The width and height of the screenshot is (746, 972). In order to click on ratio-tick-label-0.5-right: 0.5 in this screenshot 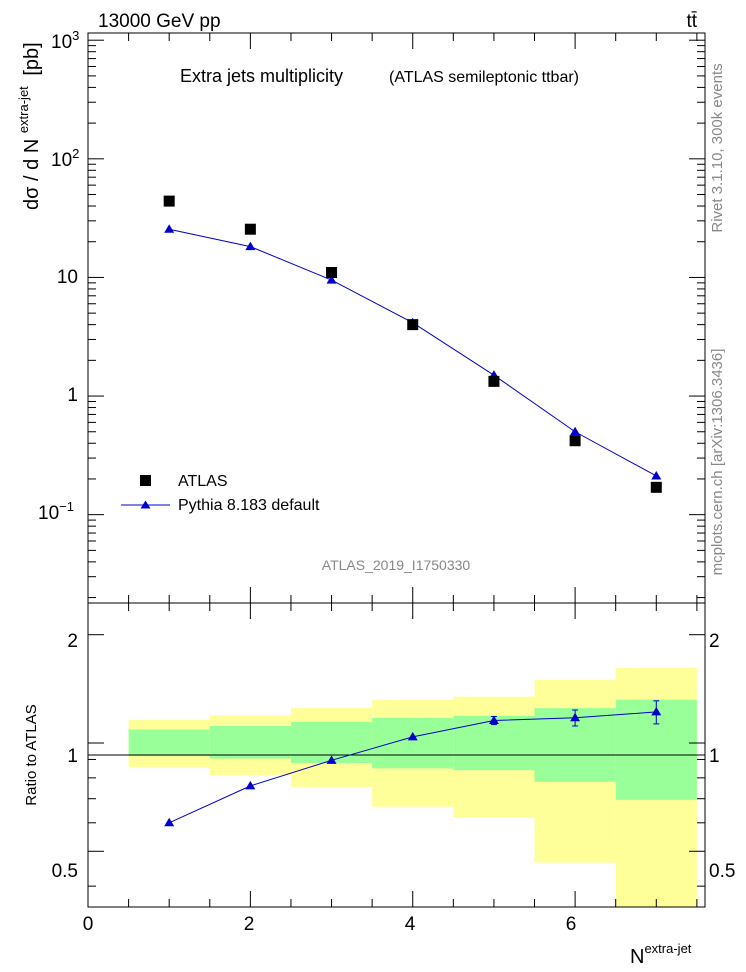, I will do `click(722, 871)`.